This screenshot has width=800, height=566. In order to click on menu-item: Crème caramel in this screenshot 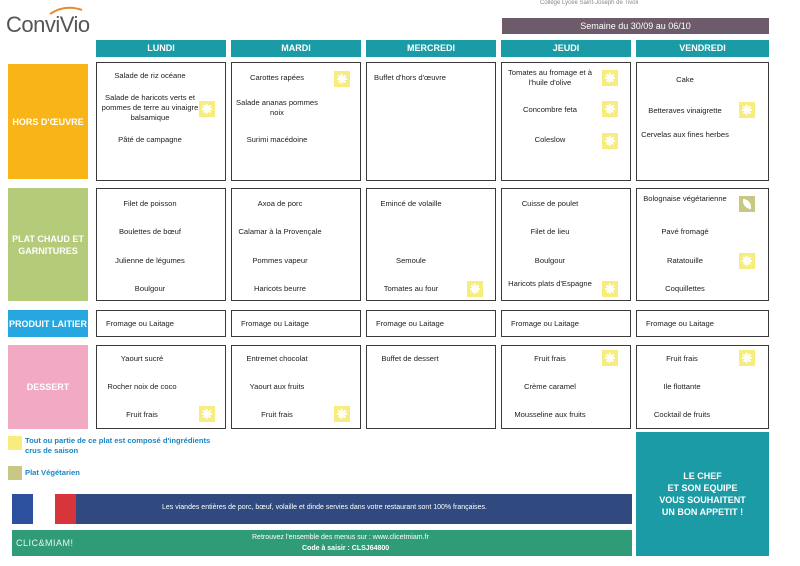, I will do `click(550, 386)`.